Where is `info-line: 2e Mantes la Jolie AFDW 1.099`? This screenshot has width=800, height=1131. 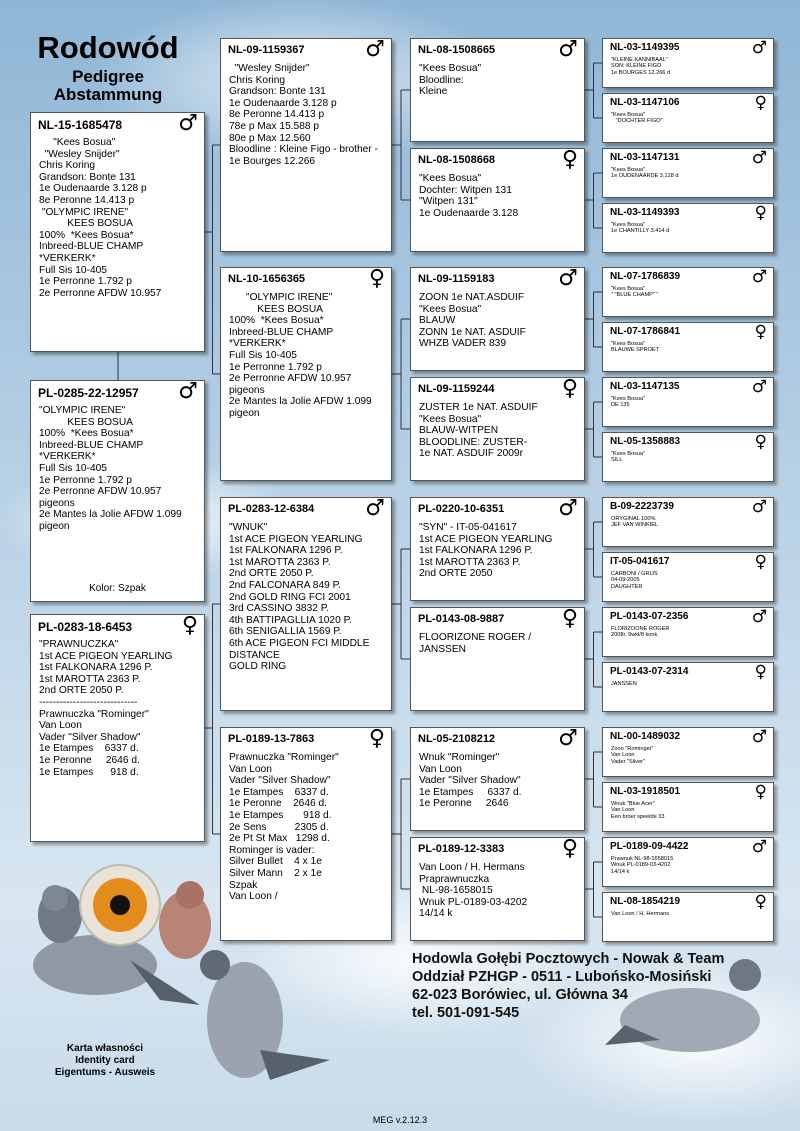
info-line: 2e Mantes la Jolie AFDW 1.099 is located at coordinates (300, 402).